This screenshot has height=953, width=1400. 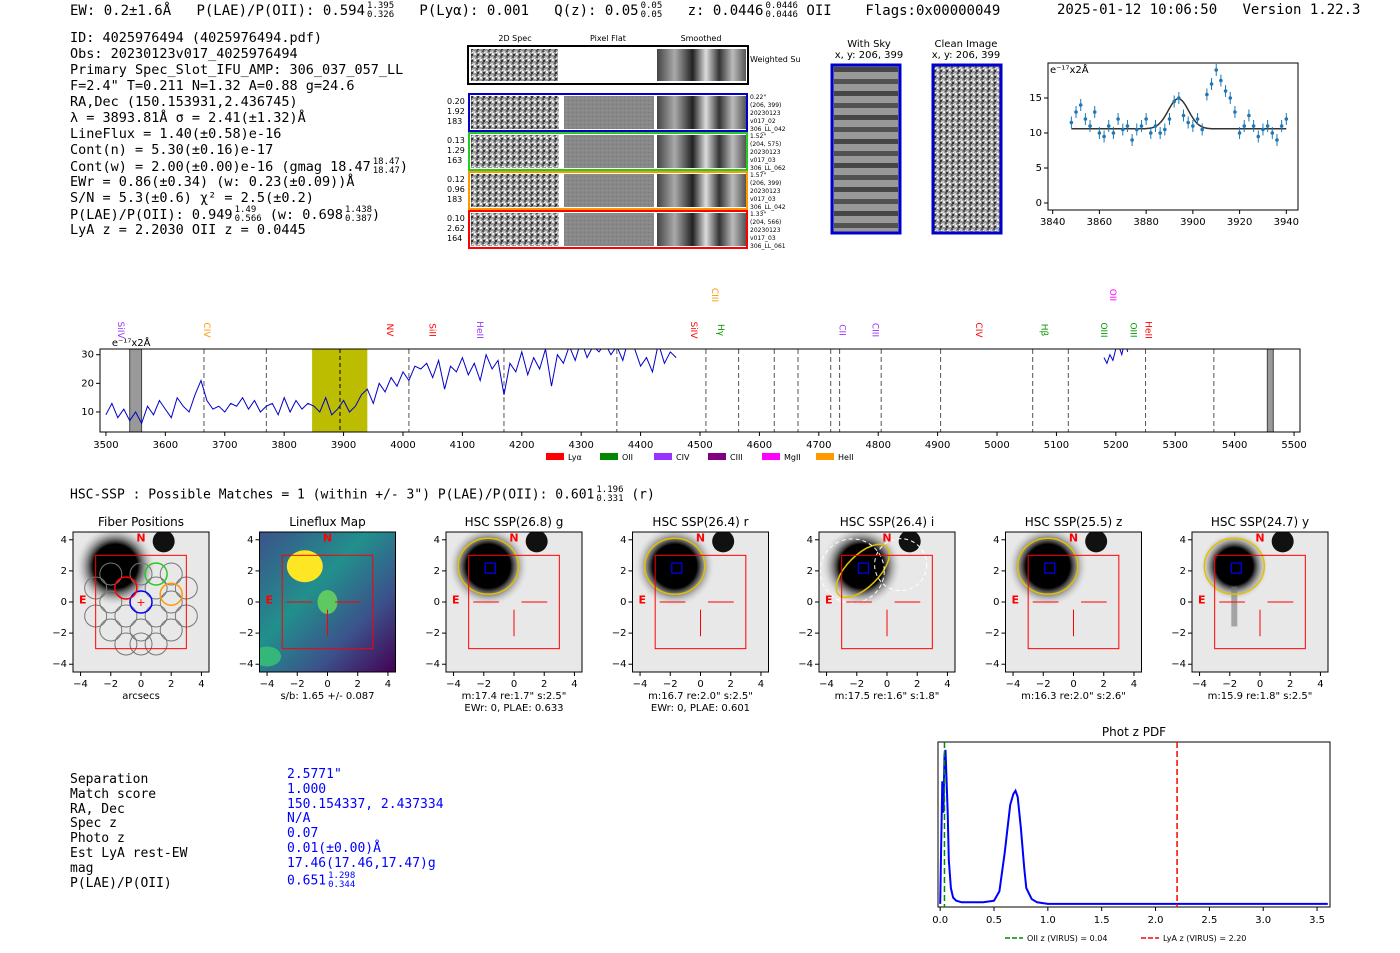 What do you see at coordinates (863, 571) in the screenshot?
I see `source-ellipse` at bounding box center [863, 571].